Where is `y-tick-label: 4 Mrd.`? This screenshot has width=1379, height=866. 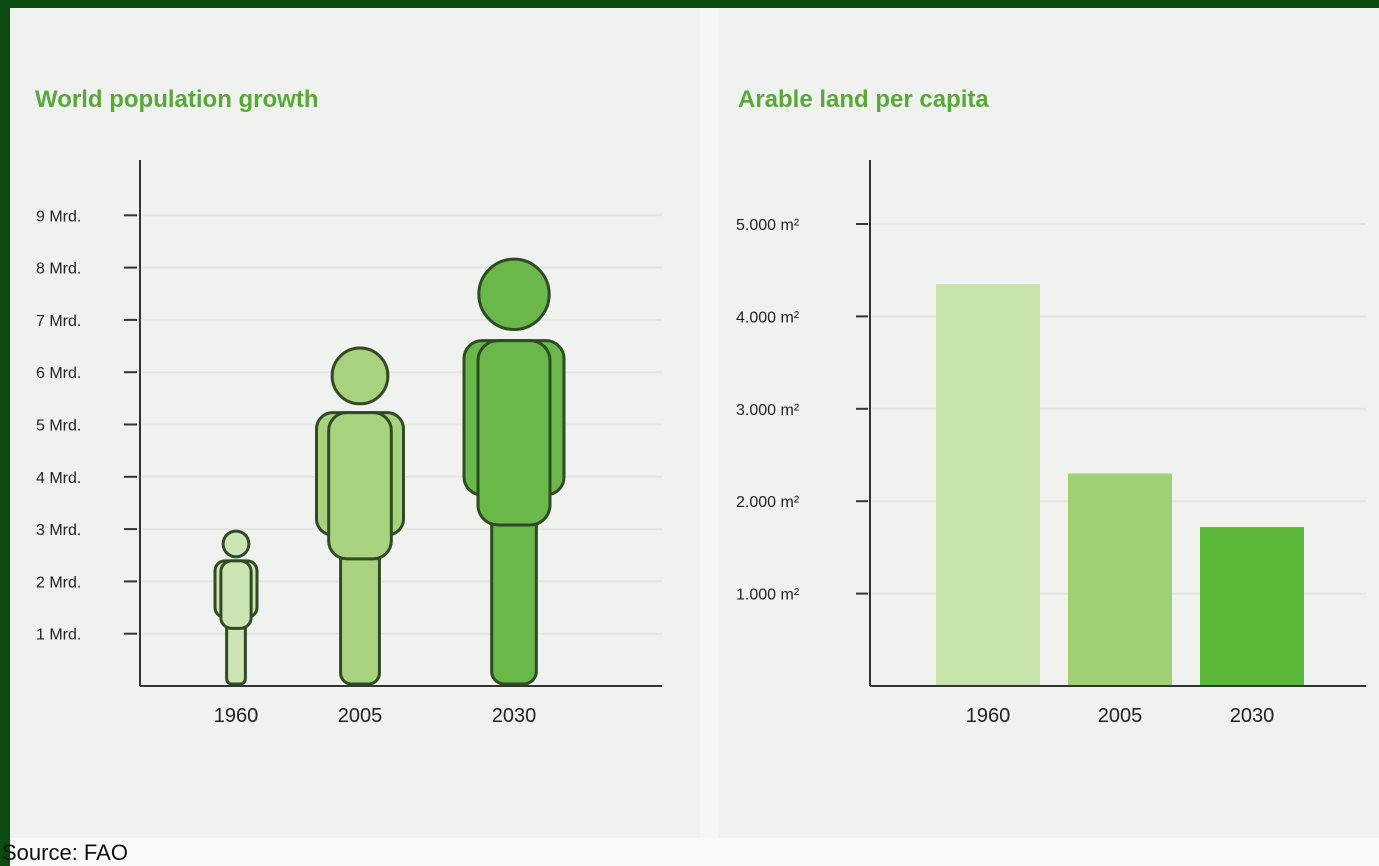
y-tick-label: 4 Mrd. is located at coordinates (58, 478).